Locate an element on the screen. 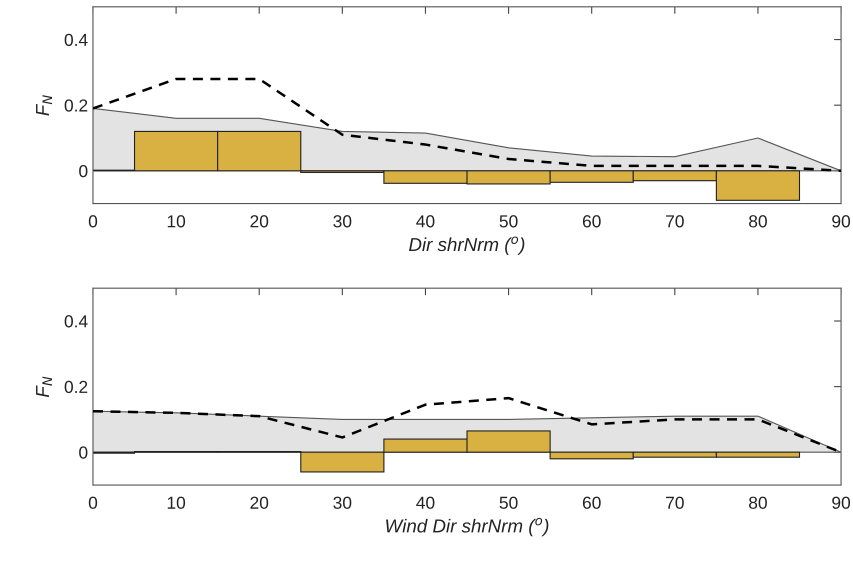 This screenshot has height=564, width=853. line-series is located at coordinates (467, 125).